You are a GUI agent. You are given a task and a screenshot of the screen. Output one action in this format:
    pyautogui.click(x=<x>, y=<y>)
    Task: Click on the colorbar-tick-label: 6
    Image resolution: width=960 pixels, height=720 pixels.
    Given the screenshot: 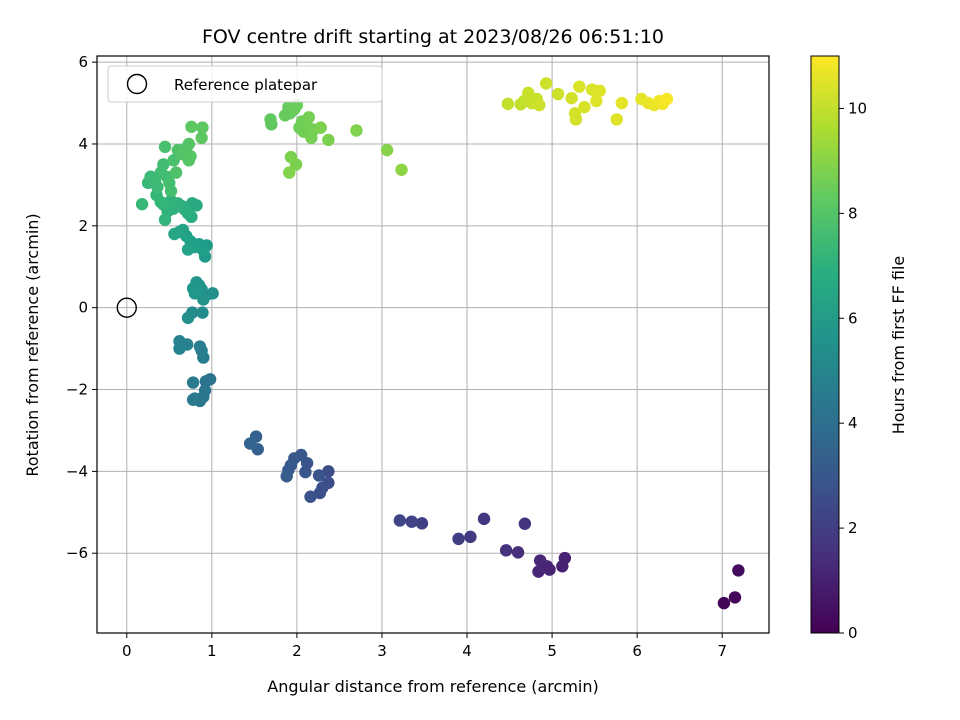 What is the action you would take?
    pyautogui.click(x=853, y=318)
    